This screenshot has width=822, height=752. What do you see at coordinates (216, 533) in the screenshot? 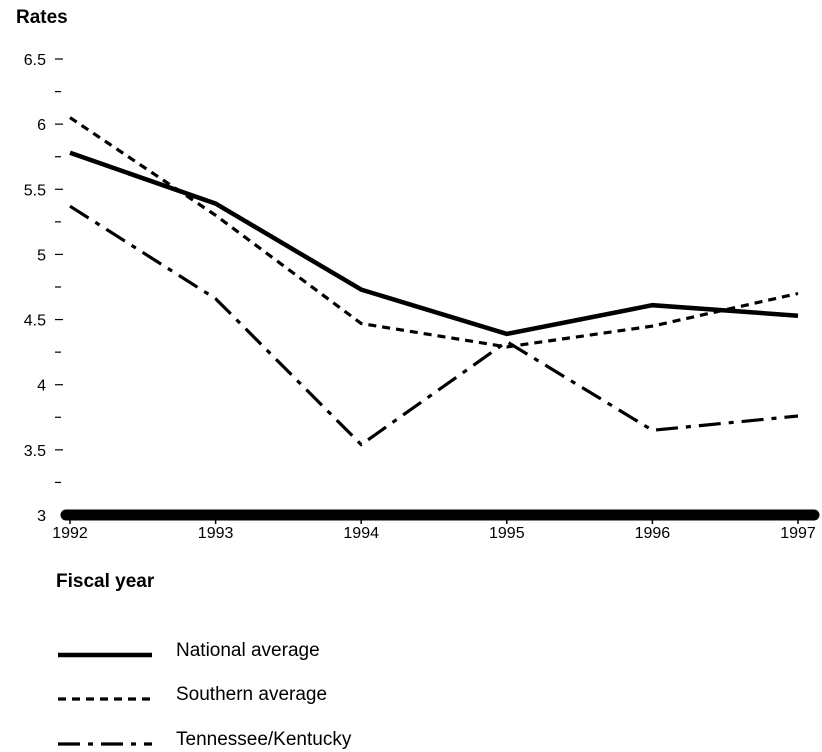
I see `x-tick-label: 1993` at bounding box center [216, 533].